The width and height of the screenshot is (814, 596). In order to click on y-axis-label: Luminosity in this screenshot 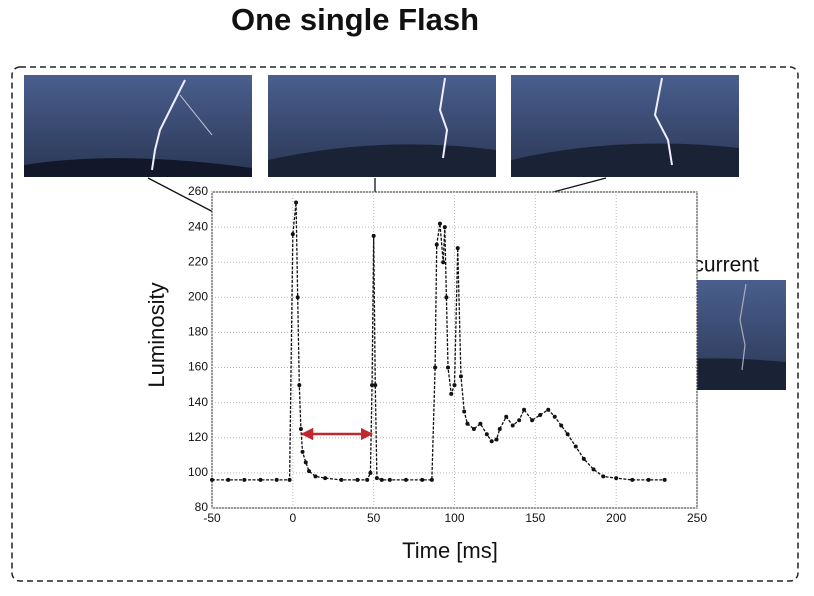, I will do `click(156, 334)`.